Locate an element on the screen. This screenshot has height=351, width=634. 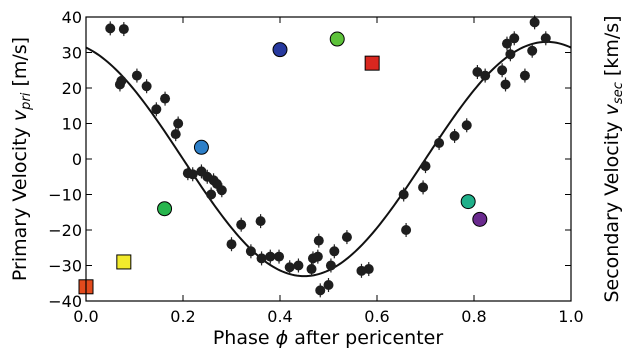
x-tick-label: 0.2 is located at coordinates (182, 316).